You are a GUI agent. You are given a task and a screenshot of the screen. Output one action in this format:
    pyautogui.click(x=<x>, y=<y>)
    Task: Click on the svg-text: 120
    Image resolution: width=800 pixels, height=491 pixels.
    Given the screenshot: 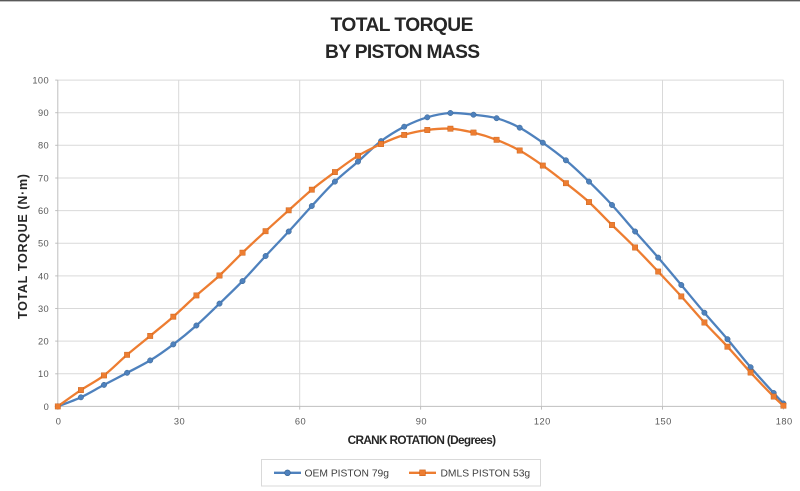 What is the action you would take?
    pyautogui.click(x=542, y=421)
    